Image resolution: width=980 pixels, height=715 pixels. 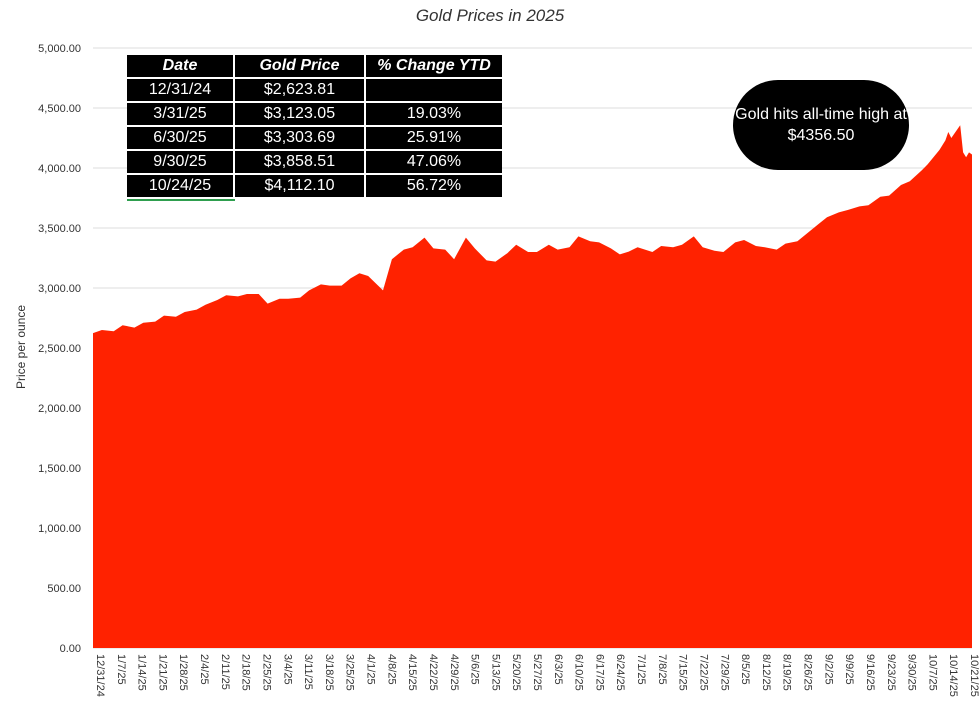 What do you see at coordinates (300, 163) in the screenshot?
I see `cell-price: $3,858.51` at bounding box center [300, 163].